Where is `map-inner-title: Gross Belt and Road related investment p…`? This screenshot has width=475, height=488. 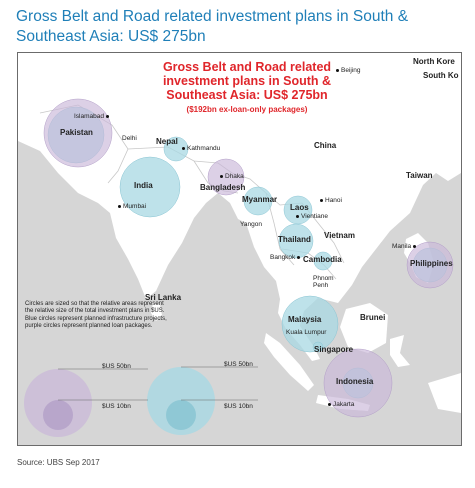
map-inner-title: Gross Belt and Road related investment p… is located at coordinates (247, 81).